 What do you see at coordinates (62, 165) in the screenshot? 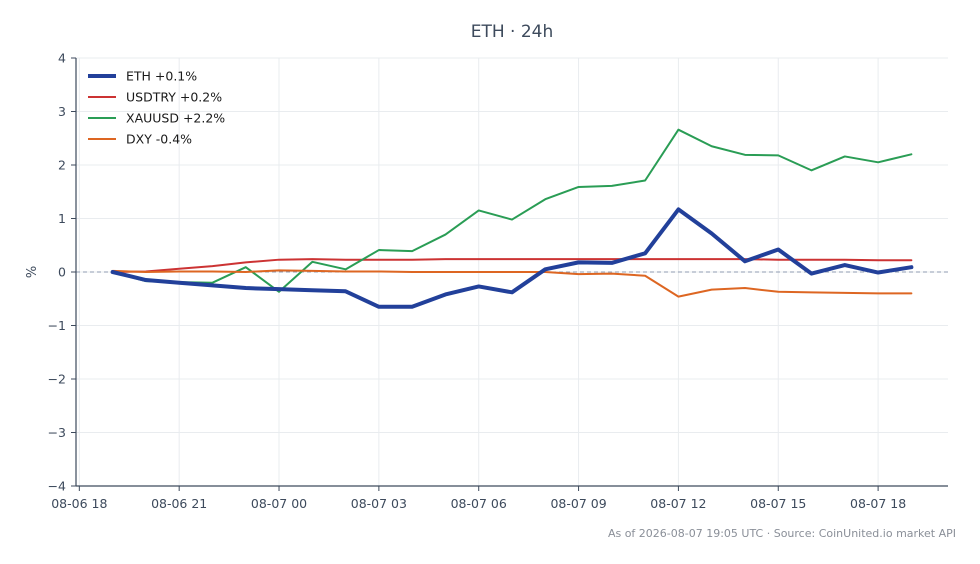
I see `y-tick-label-6: 2` at bounding box center [62, 165].